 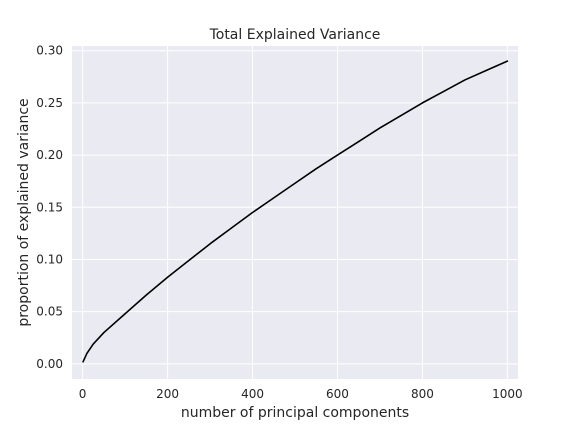 What do you see at coordinates (49, 259) in the screenshot?
I see `y-tick-label: 0.10` at bounding box center [49, 259].